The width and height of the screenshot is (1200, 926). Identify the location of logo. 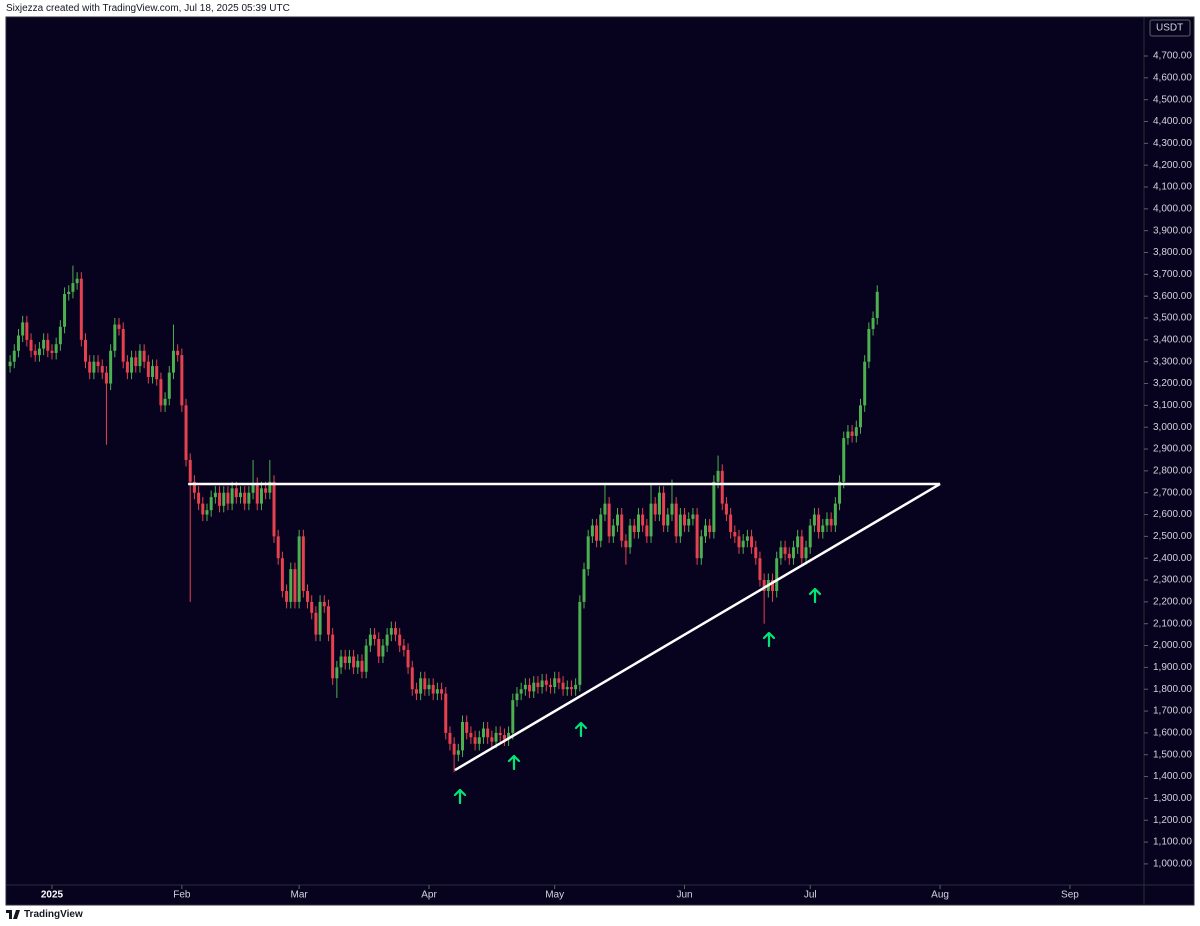
(13, 914).